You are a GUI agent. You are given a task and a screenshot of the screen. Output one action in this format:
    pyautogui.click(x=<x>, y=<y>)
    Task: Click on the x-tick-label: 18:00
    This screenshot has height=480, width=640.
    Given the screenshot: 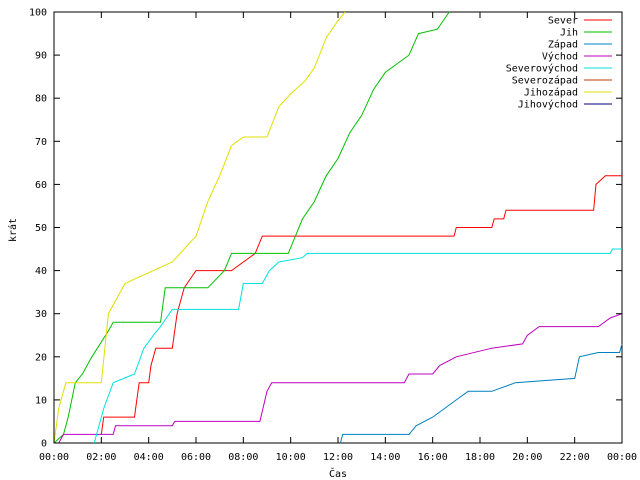 What is the action you would take?
    pyautogui.click(x=480, y=457)
    